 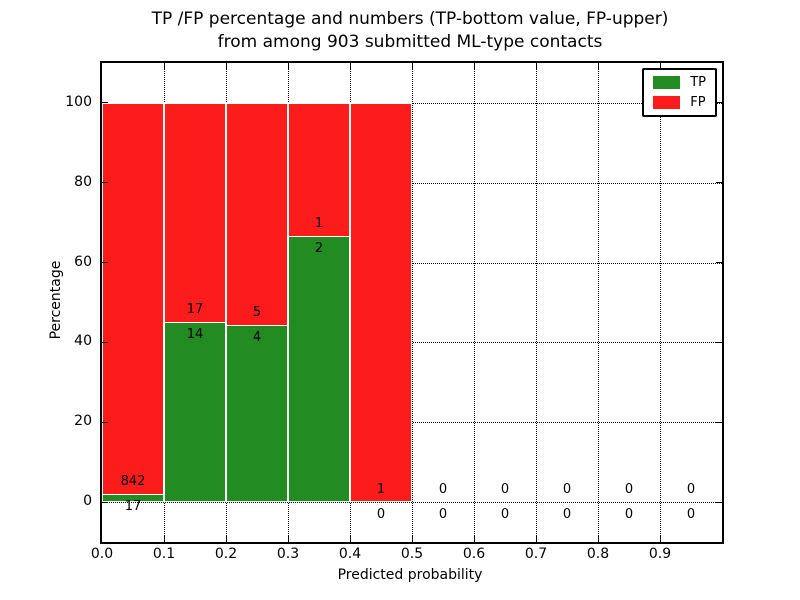 I want to click on x-tick-label-0.7: 0.7, so click(x=536, y=554).